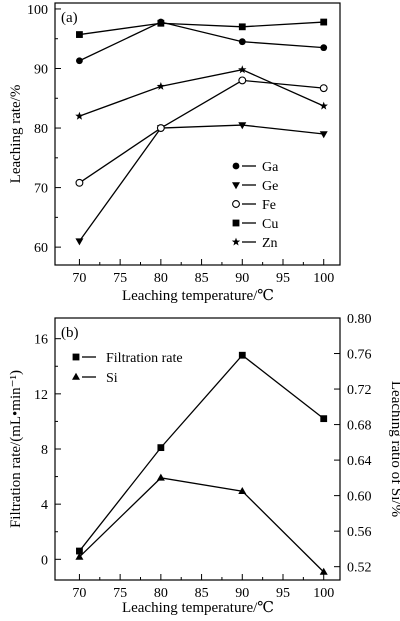 This screenshot has width=400, height=621. What do you see at coordinates (323, 593) in the screenshot?
I see `panel-b-x-tick-label: 100` at bounding box center [323, 593].